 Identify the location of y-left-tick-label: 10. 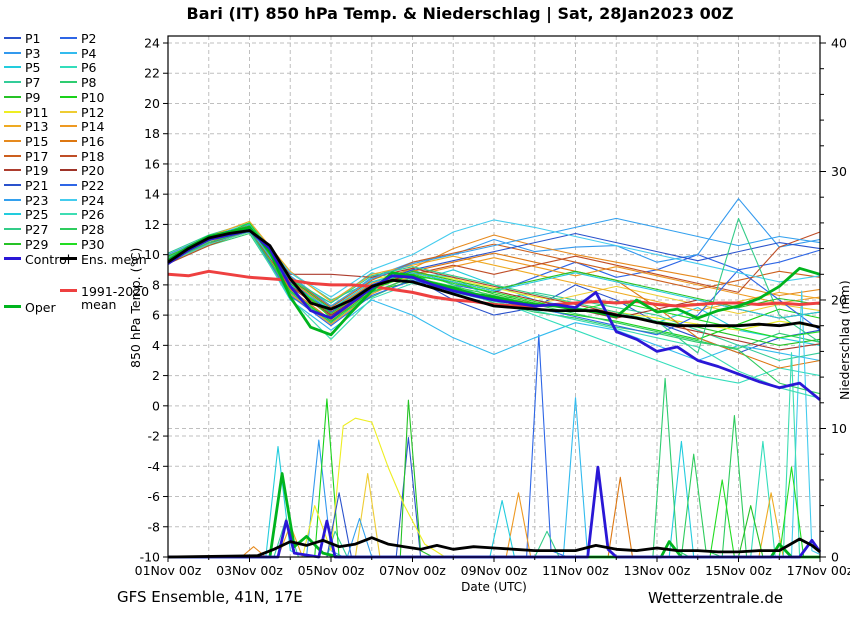
(152, 254).